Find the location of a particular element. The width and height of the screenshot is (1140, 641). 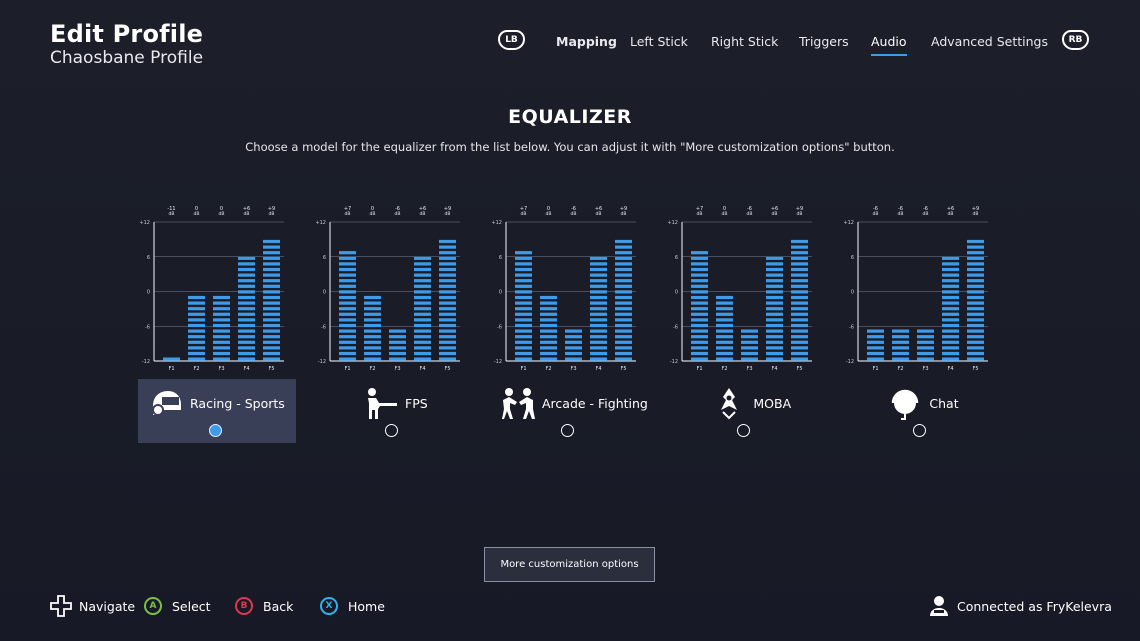

tab-left-stick: Left Stick is located at coordinates (659, 41).